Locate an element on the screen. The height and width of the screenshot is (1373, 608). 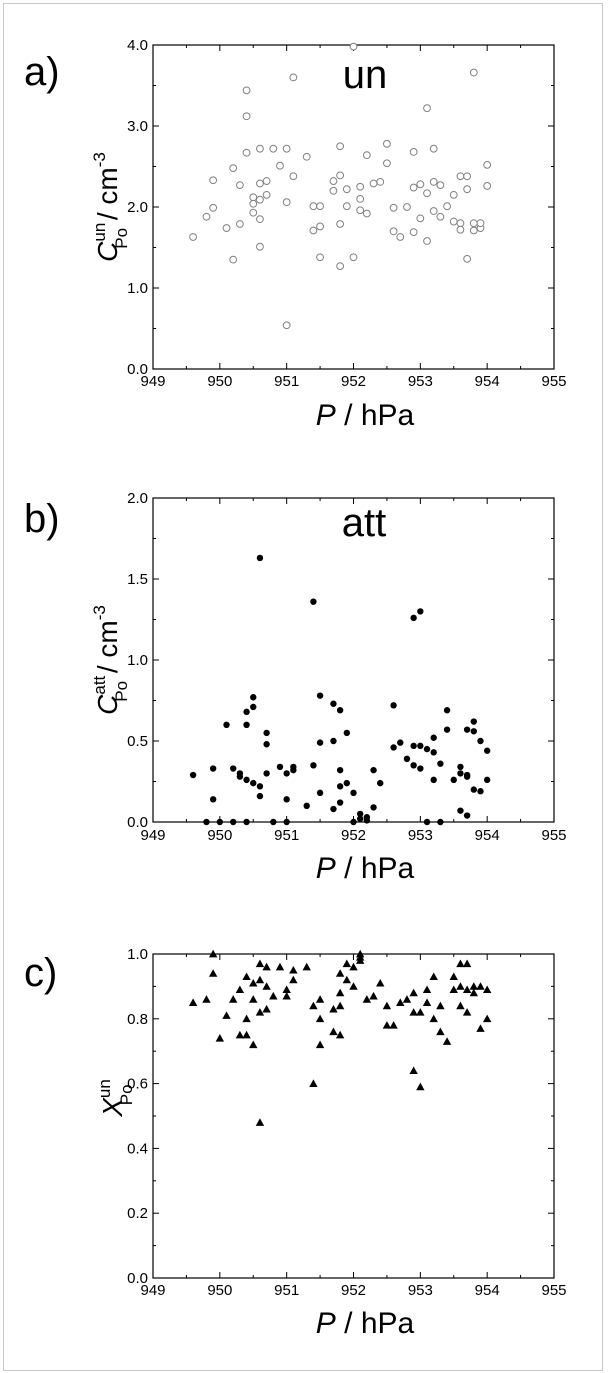
x-tick-label: 954 is located at coordinates (487, 381).